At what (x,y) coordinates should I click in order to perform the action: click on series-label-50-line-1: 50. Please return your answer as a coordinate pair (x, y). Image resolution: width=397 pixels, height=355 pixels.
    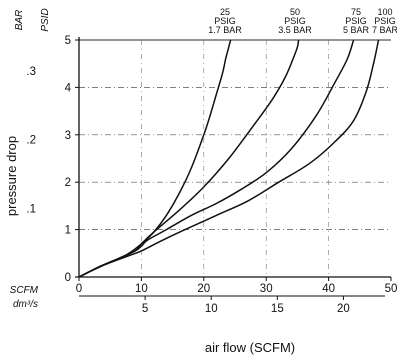
    Looking at the image, I should click on (295, 12).